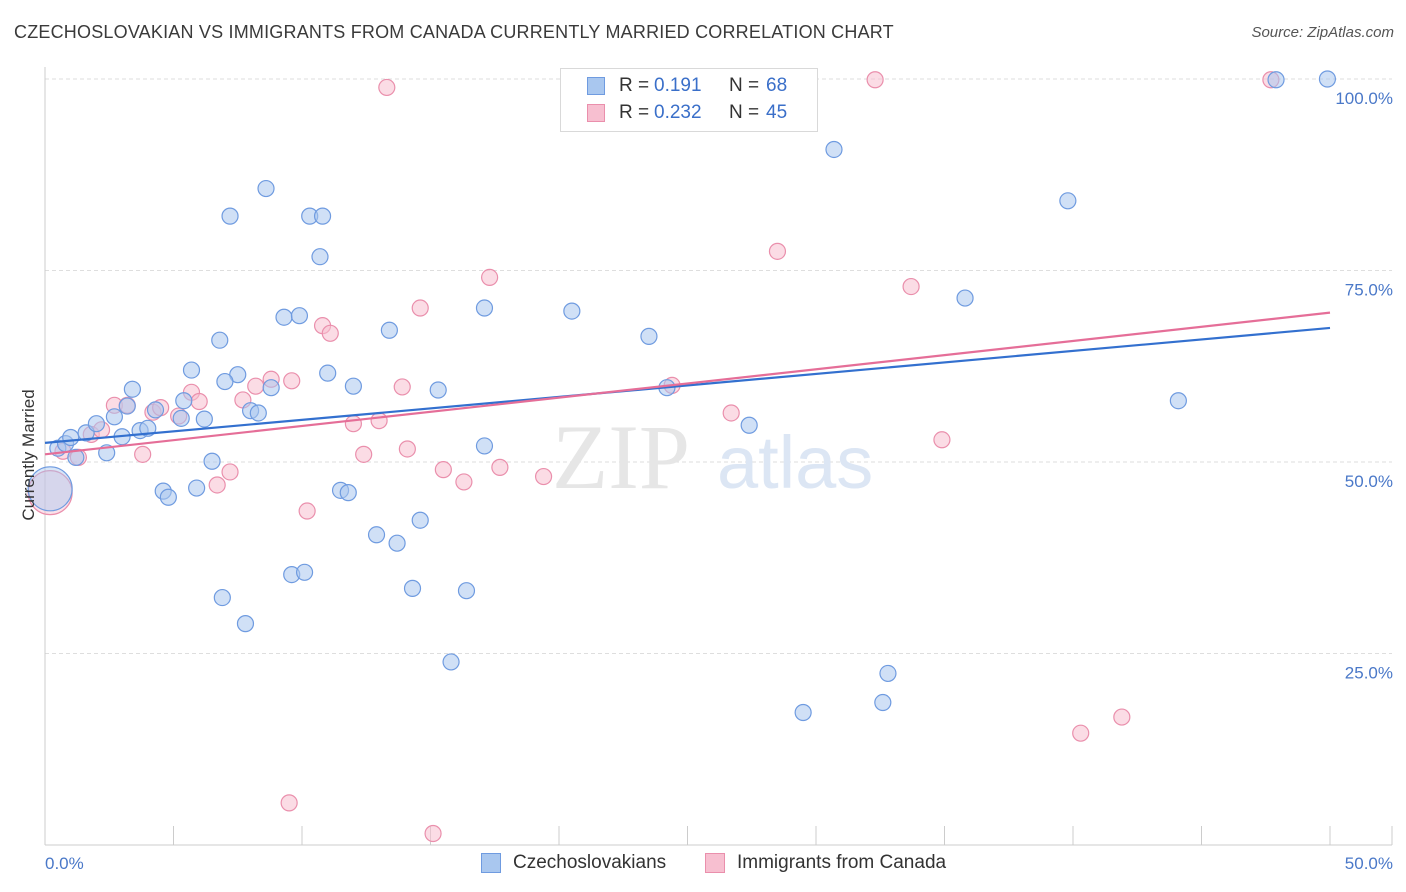 The height and width of the screenshot is (892, 1406). I want to click on y-axis-label: Currently Married, so click(28, 454).